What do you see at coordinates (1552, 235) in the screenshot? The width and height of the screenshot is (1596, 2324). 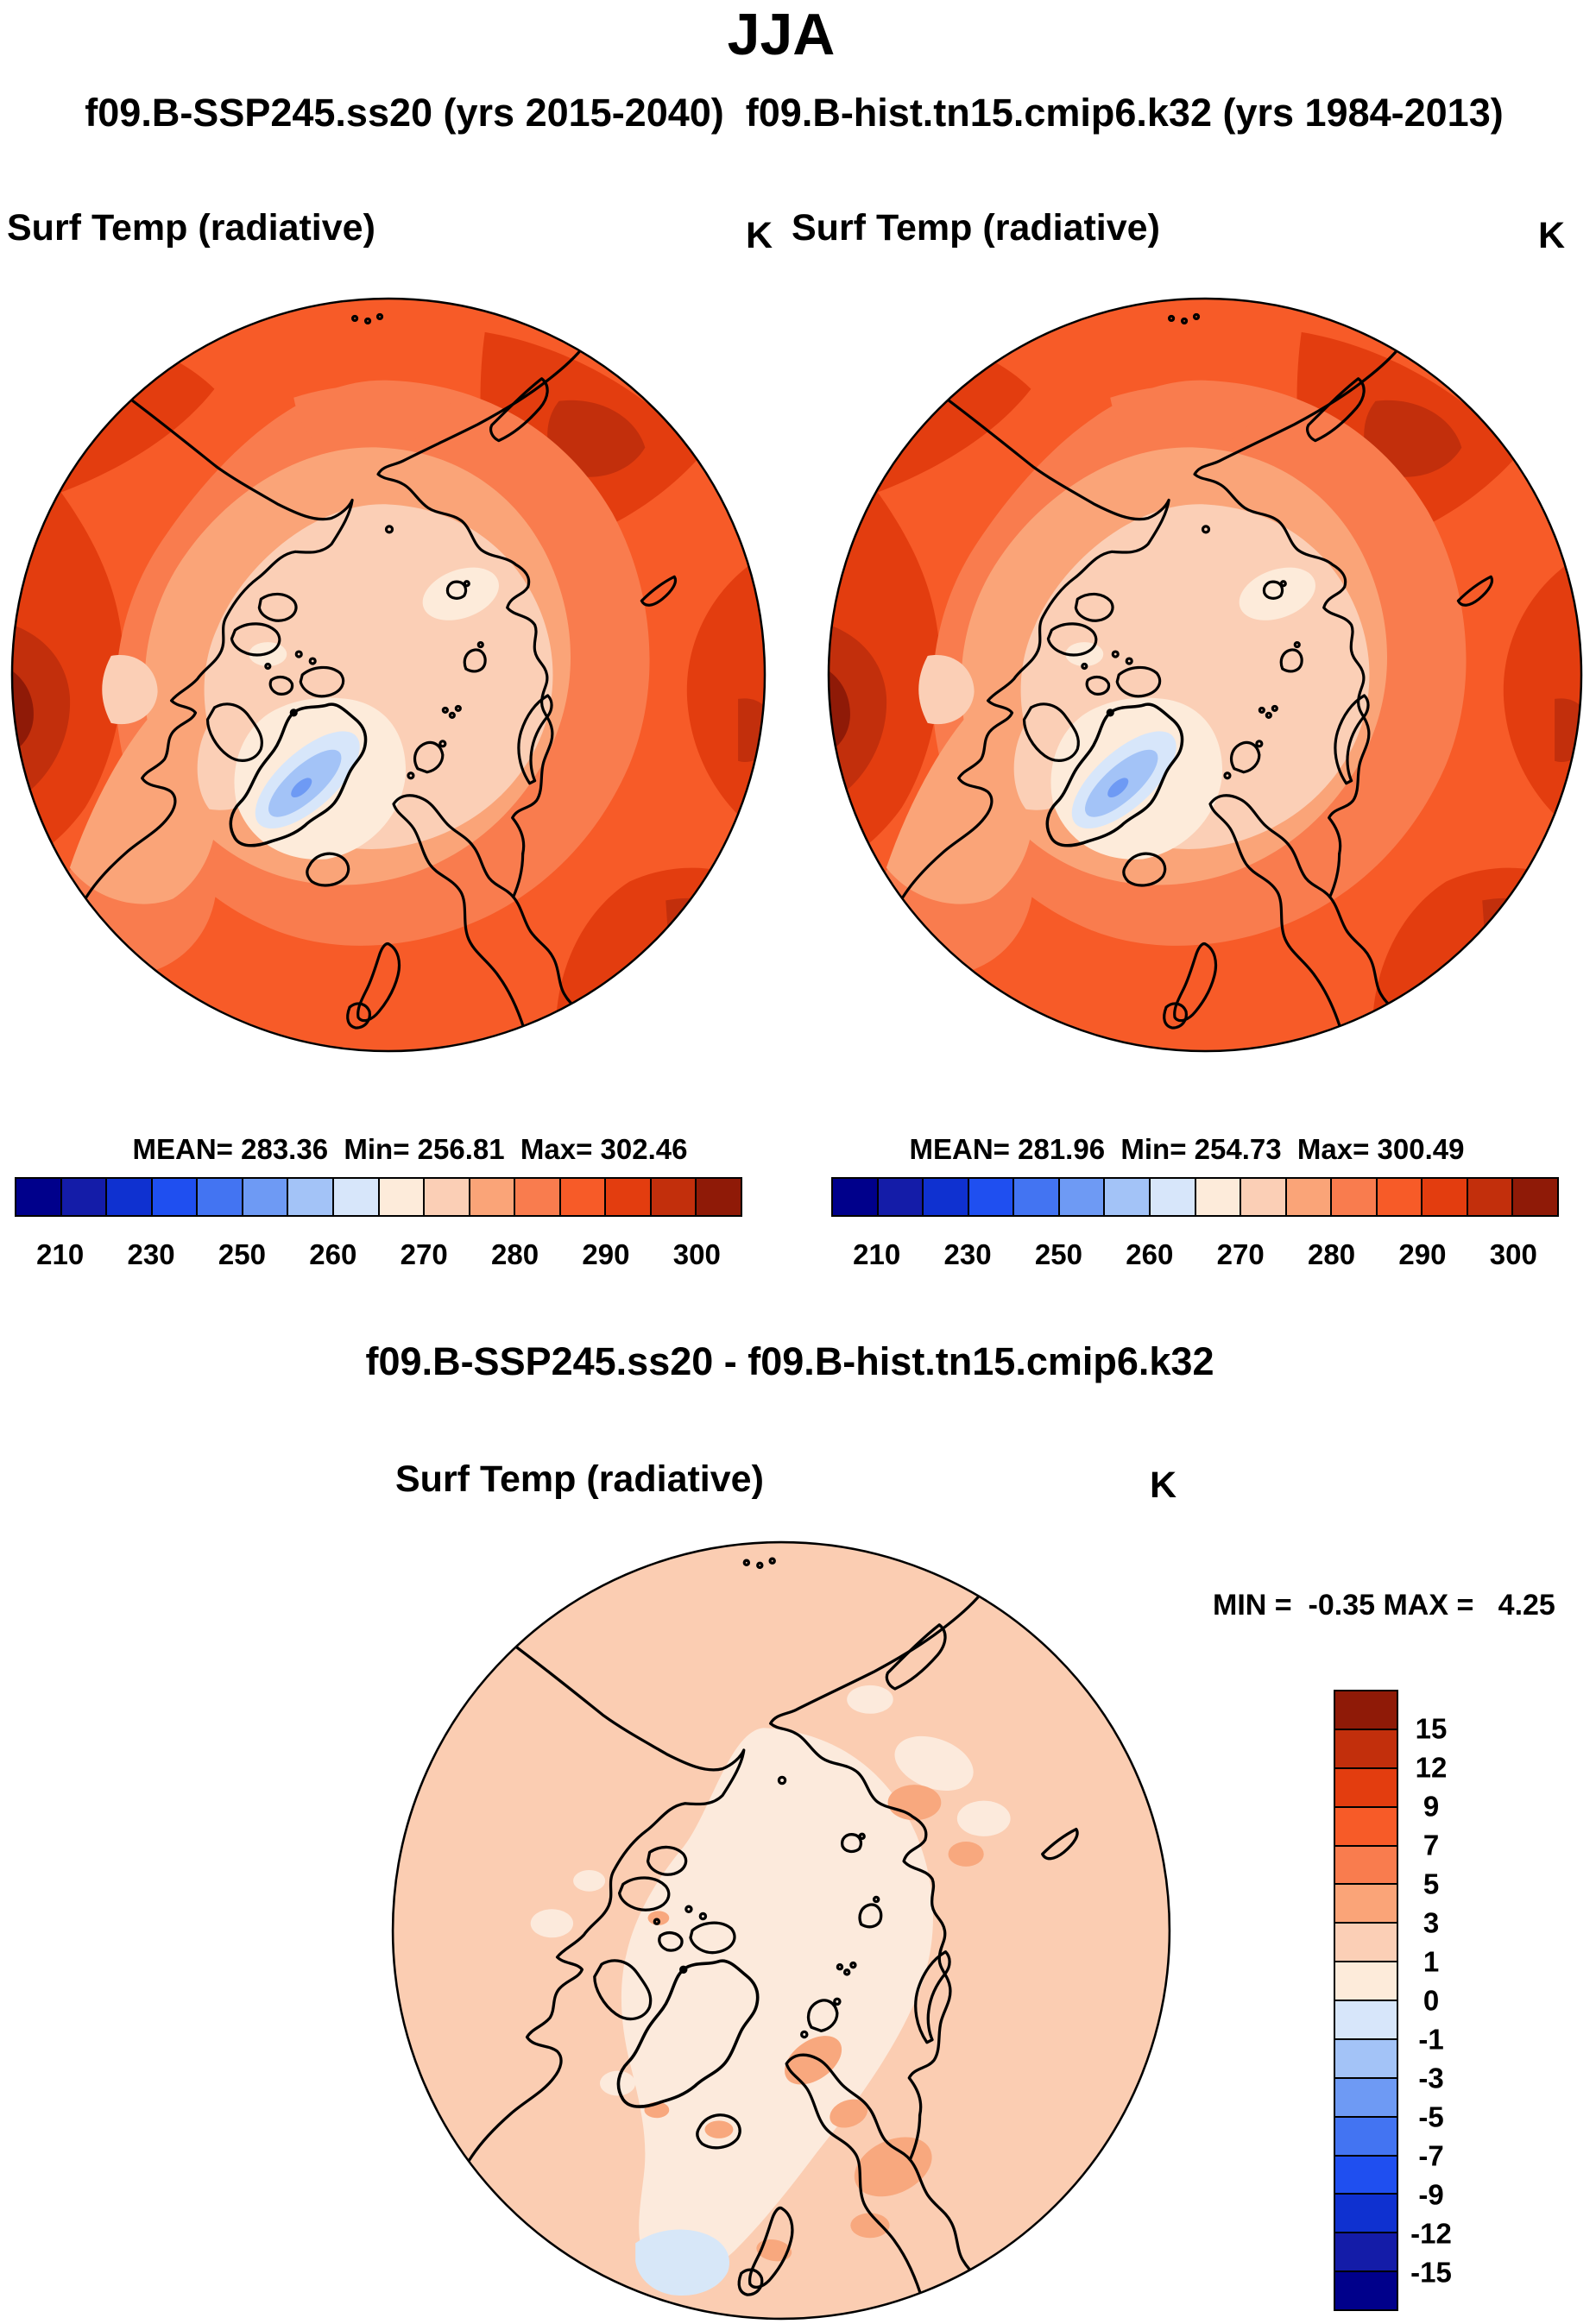 I see `panel2-units-label: K` at bounding box center [1552, 235].